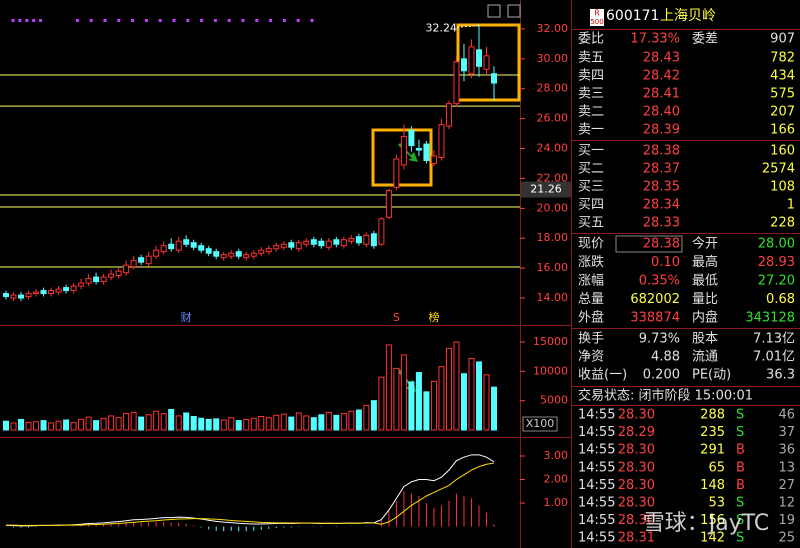 The image size is (800, 548). What do you see at coordinates (786, 538) in the screenshot?
I see `trade-count: 25` at bounding box center [786, 538].